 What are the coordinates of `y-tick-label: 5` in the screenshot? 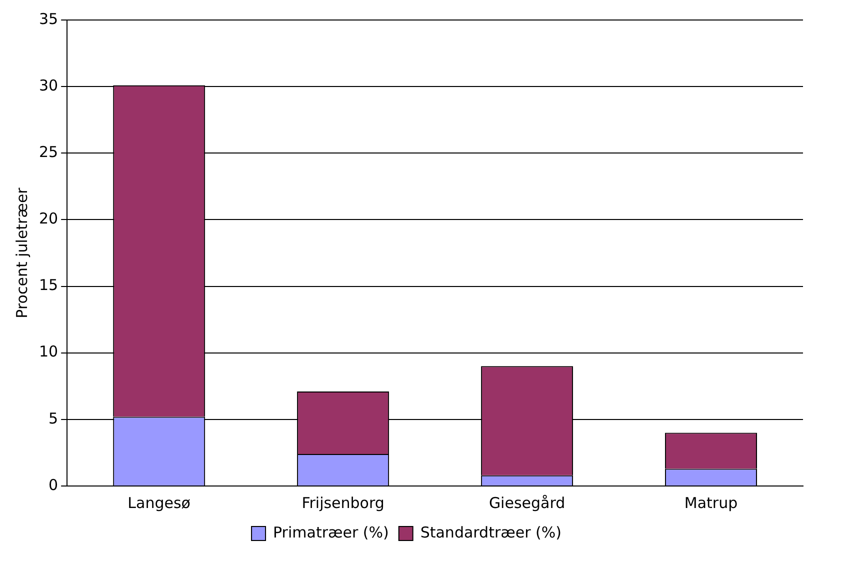 It's located at (53, 418).